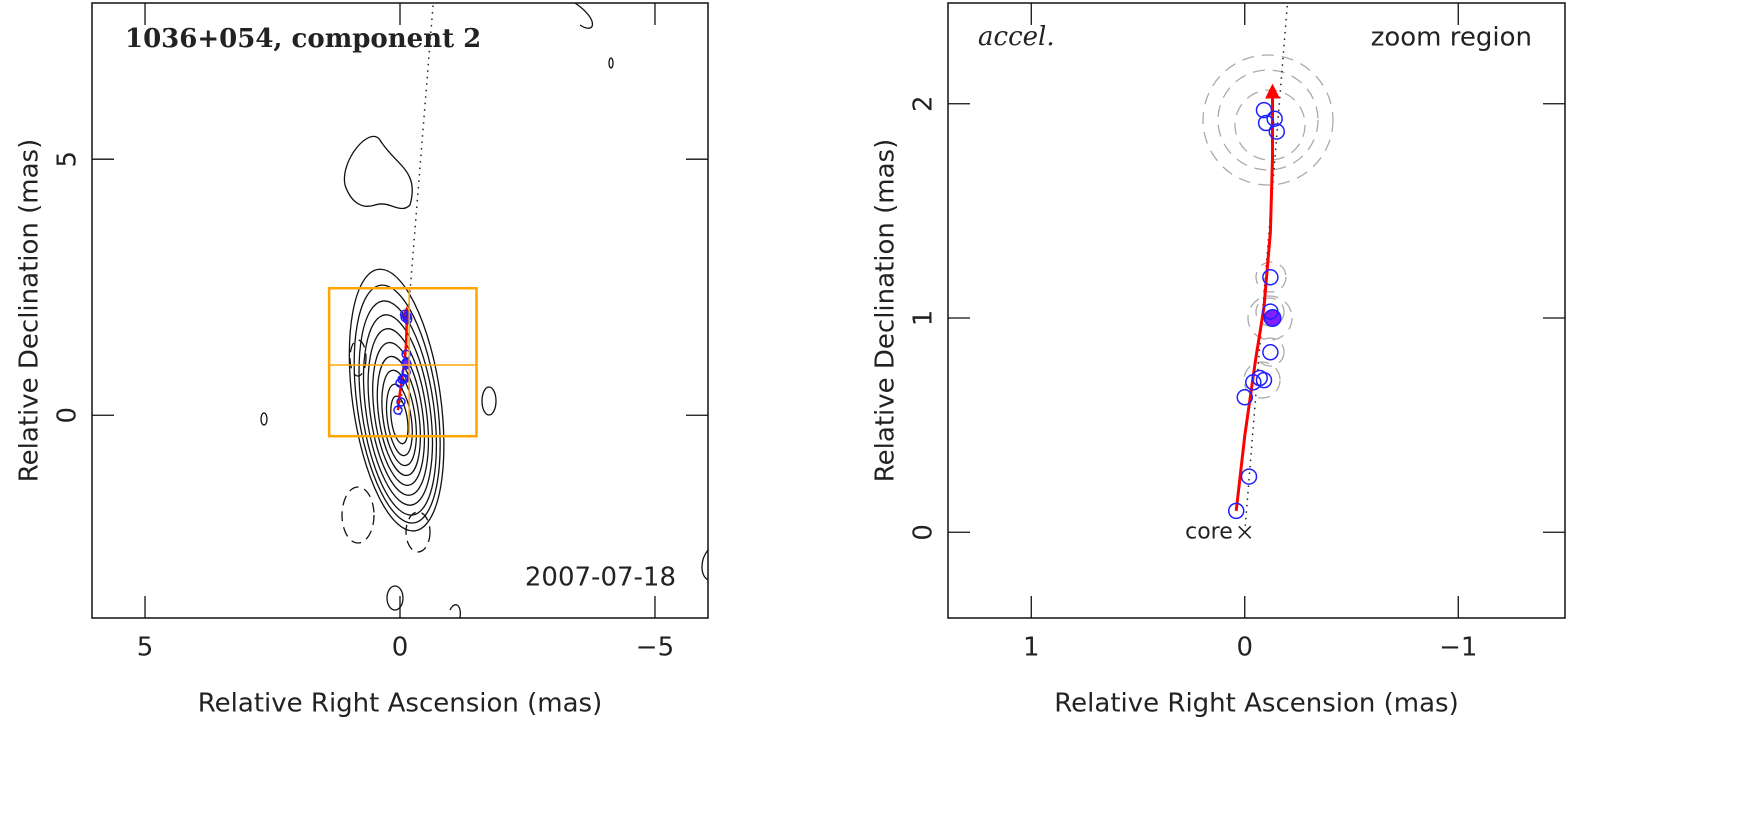 The image size is (1753, 815). What do you see at coordinates (600, 578) in the screenshot?
I see `date-label: 2007-07-18` at bounding box center [600, 578].